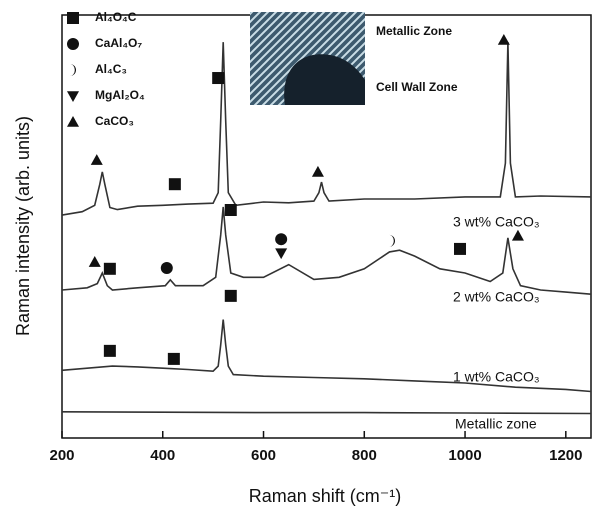 The image size is (597, 514). What do you see at coordinates (120, 95) in the screenshot?
I see `legend-label: MgAl₂O₄` at bounding box center [120, 95].